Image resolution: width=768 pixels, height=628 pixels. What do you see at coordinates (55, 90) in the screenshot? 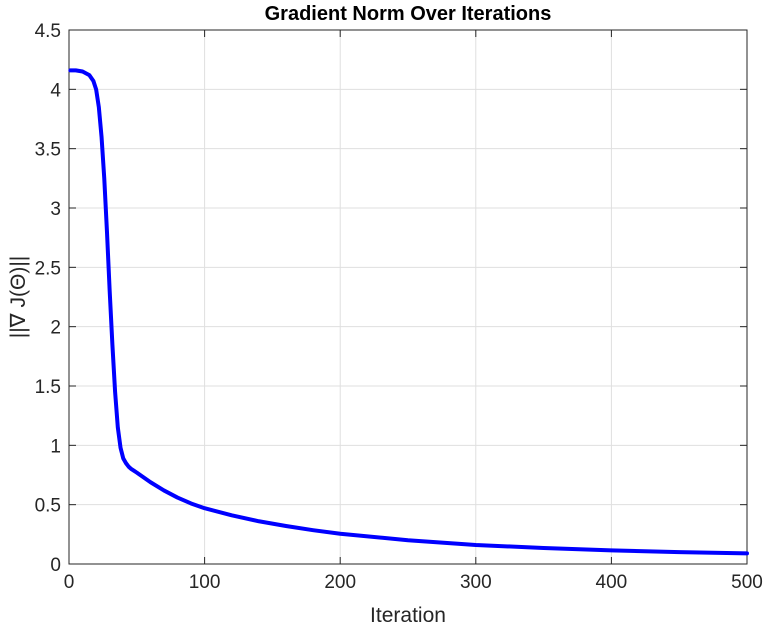
I see `y-tick-label: 4` at bounding box center [55, 90].